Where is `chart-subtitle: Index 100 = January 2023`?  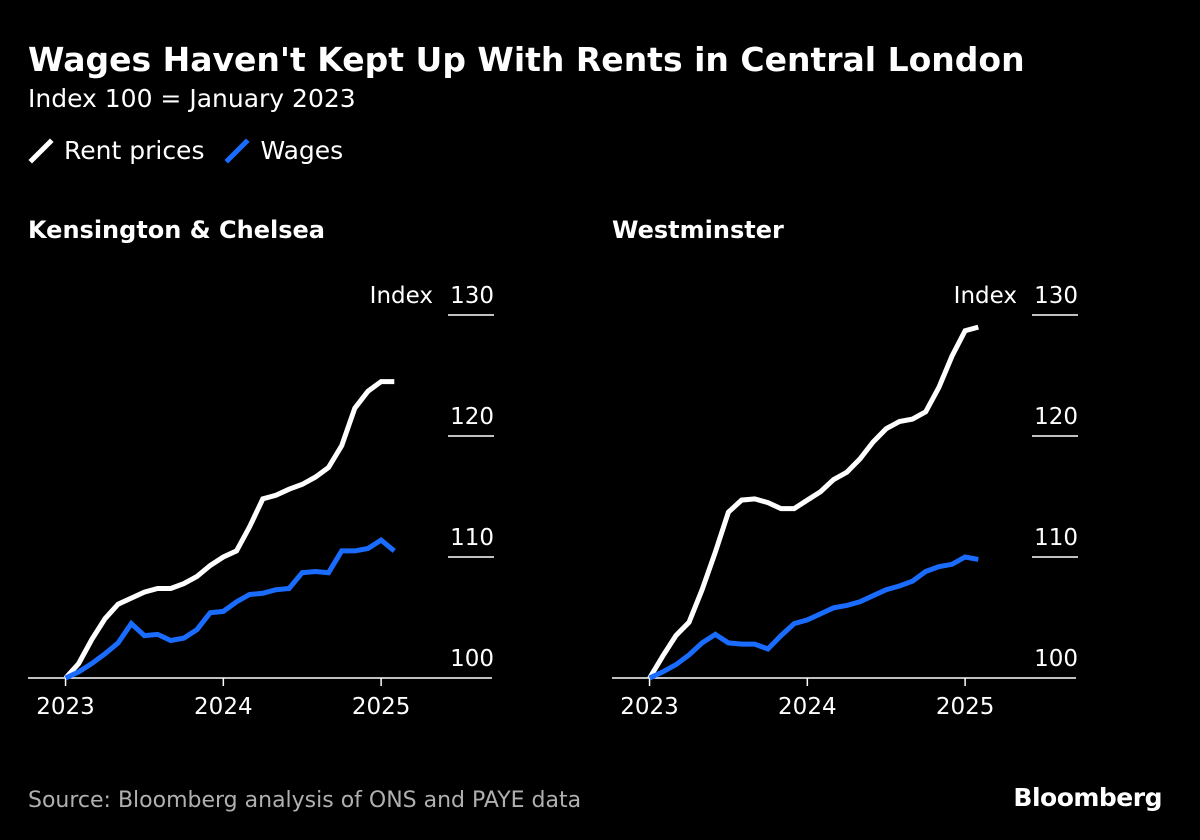 chart-subtitle: Index 100 = January 2023 is located at coordinates (192, 98).